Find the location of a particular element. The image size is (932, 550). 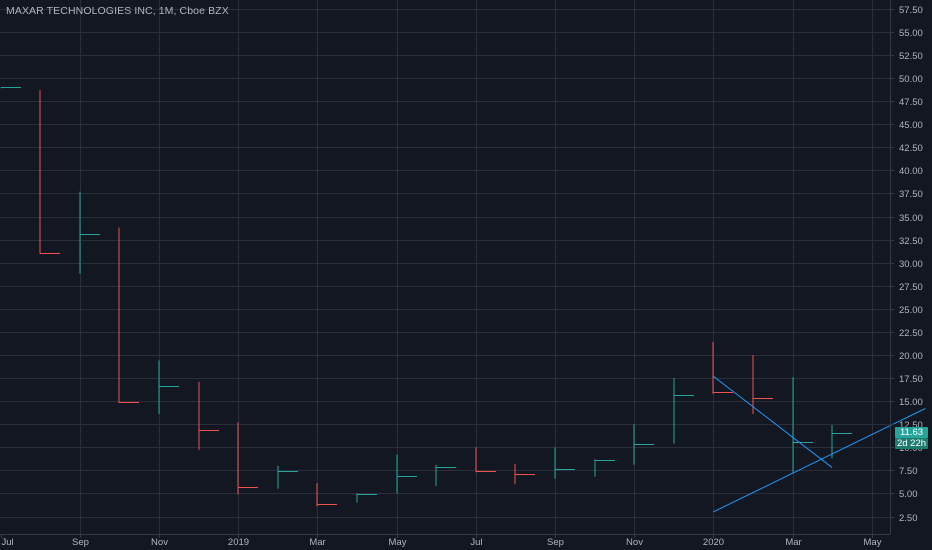

price-tick-label: 12.50 is located at coordinates (911, 425).